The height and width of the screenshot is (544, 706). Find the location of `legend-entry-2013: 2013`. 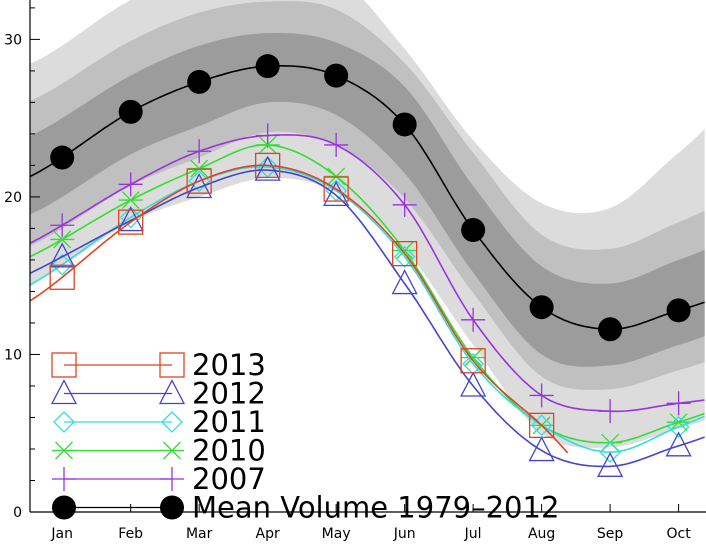

legend-entry-2013: 2013 is located at coordinates (158, 365).